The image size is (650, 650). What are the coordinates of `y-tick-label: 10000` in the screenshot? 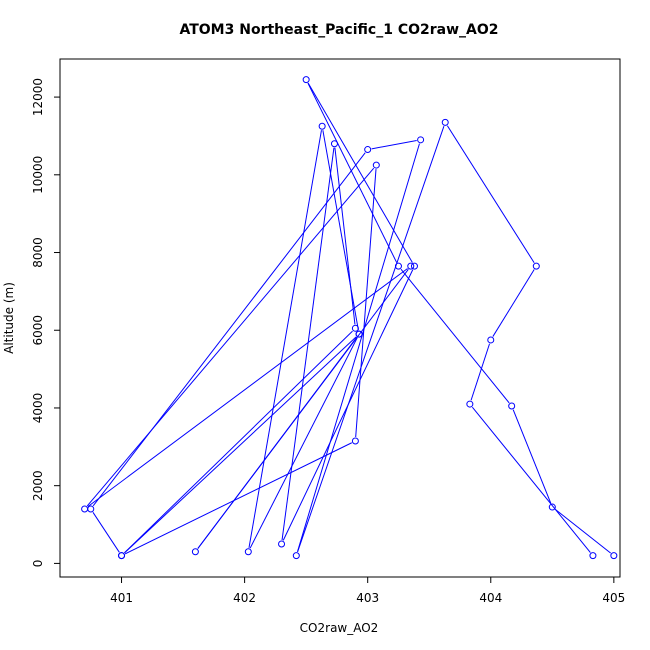 It's located at (38, 175).